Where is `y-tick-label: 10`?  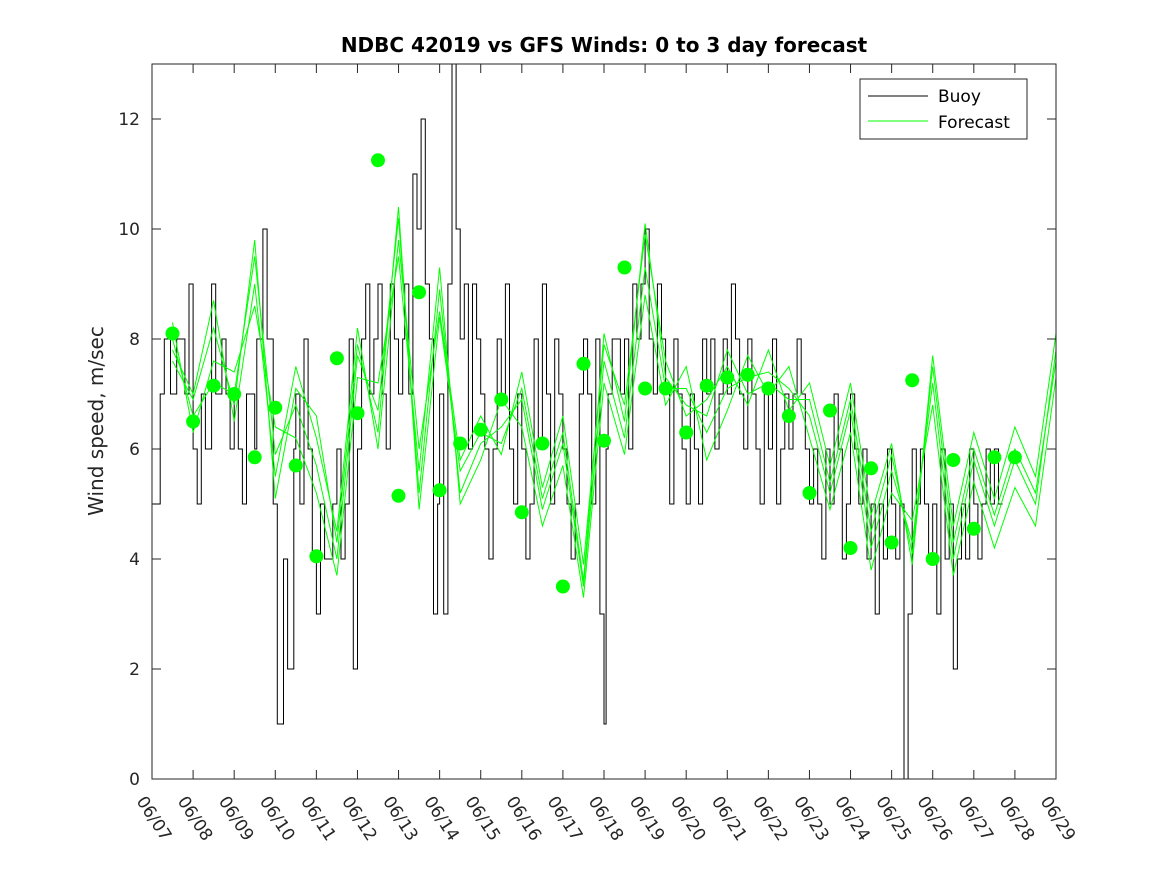 y-tick-label: 10 is located at coordinates (129, 230).